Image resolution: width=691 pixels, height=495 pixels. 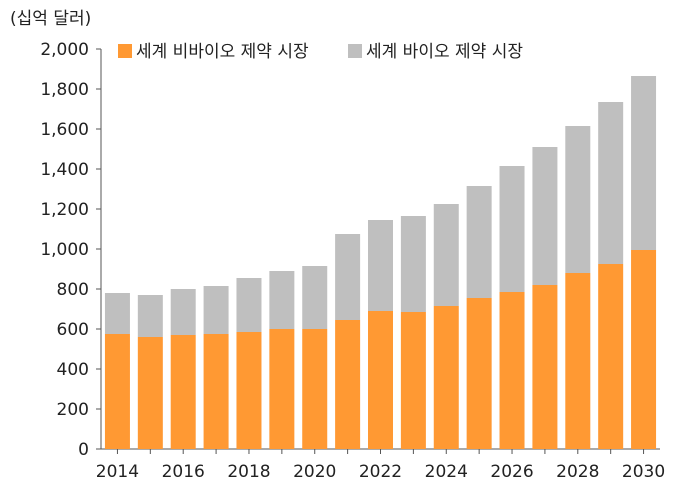 What do you see at coordinates (315, 389) in the screenshot?
I see `bar-non-bio-2020` at bounding box center [315, 389].